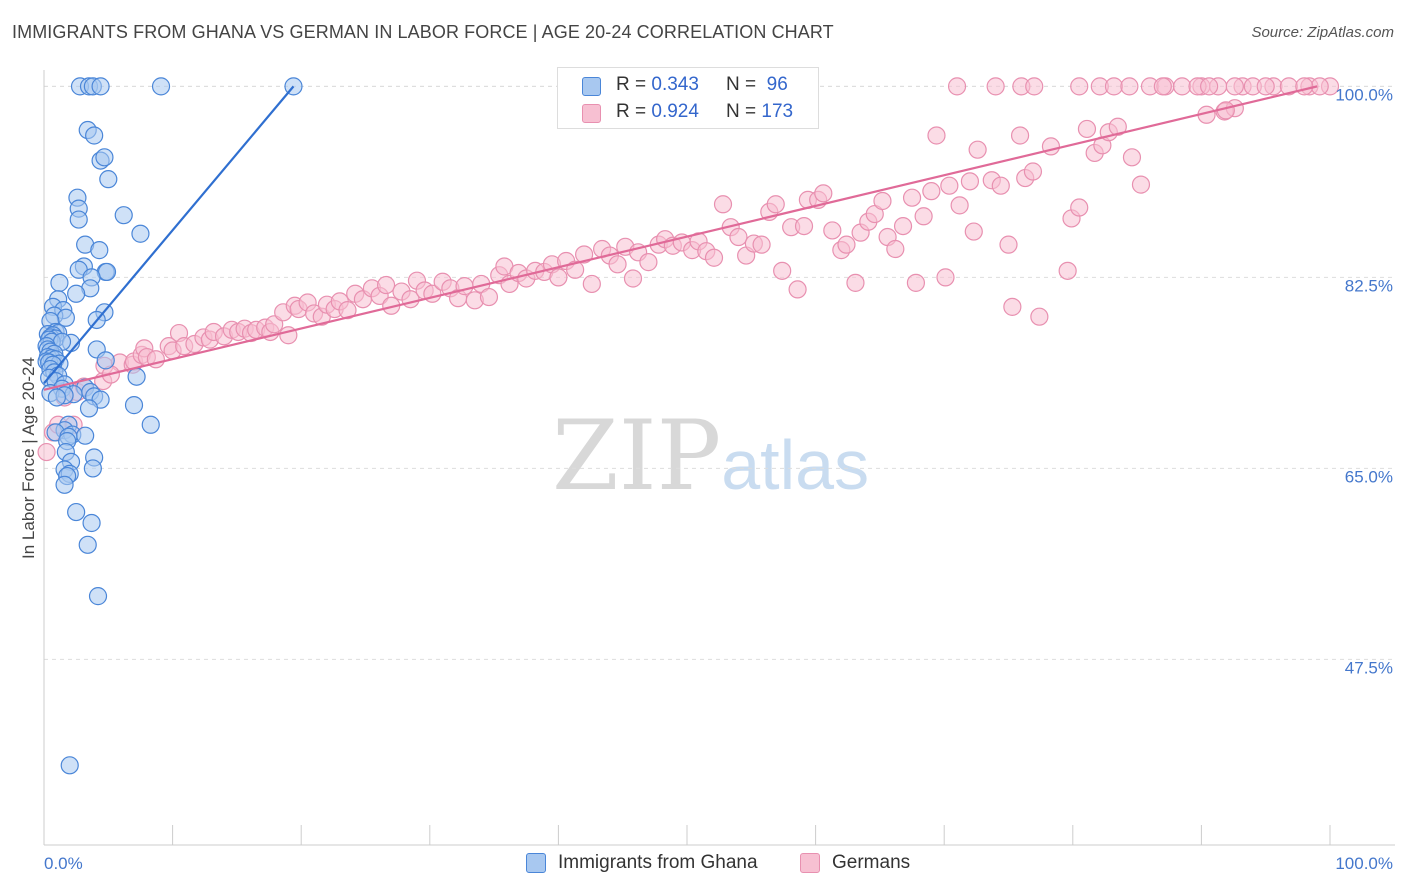  I want to click on y-tick-label: 100.0%, so click(1364, 94).